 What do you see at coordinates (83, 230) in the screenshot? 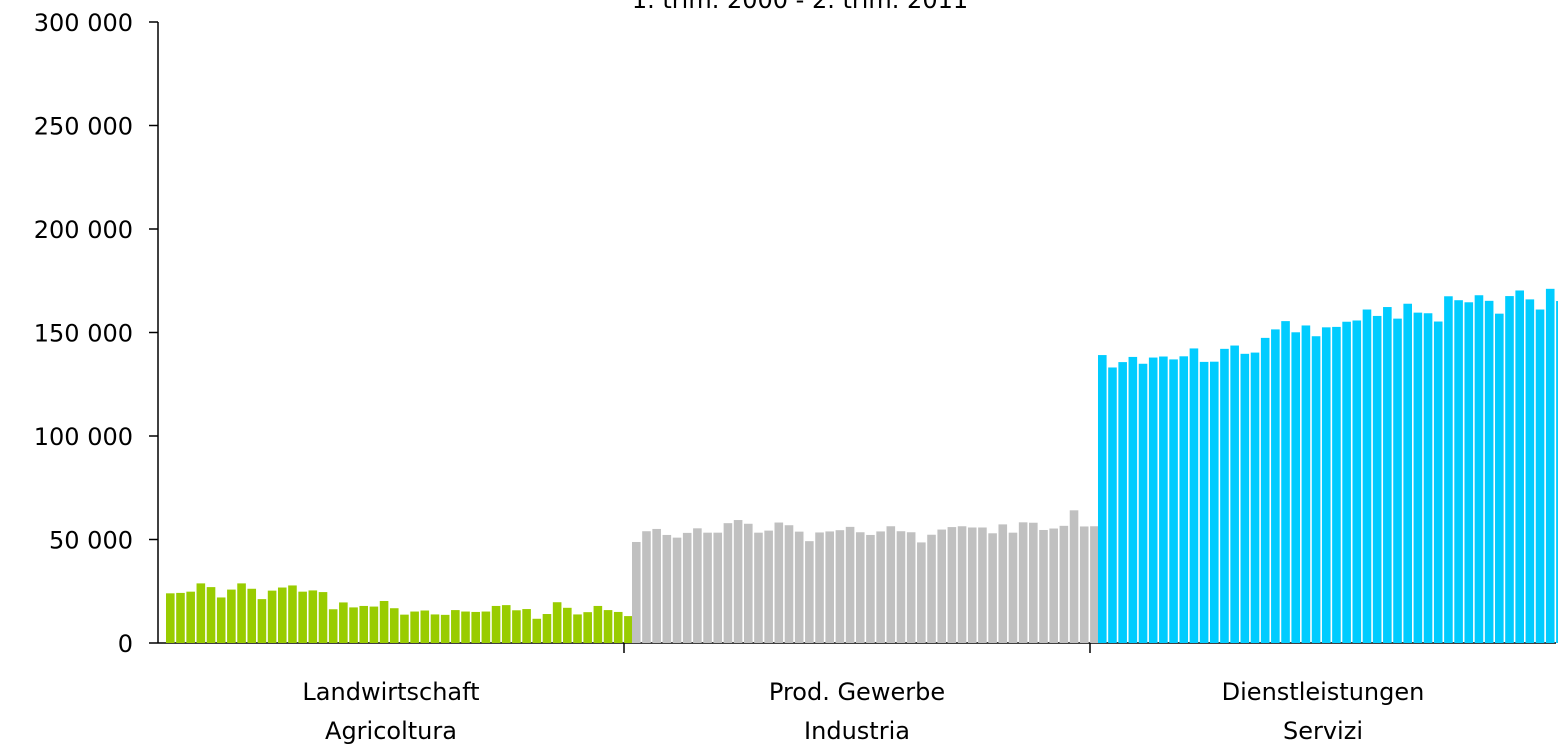
I see `y-tick-label: 200 000` at bounding box center [83, 230].